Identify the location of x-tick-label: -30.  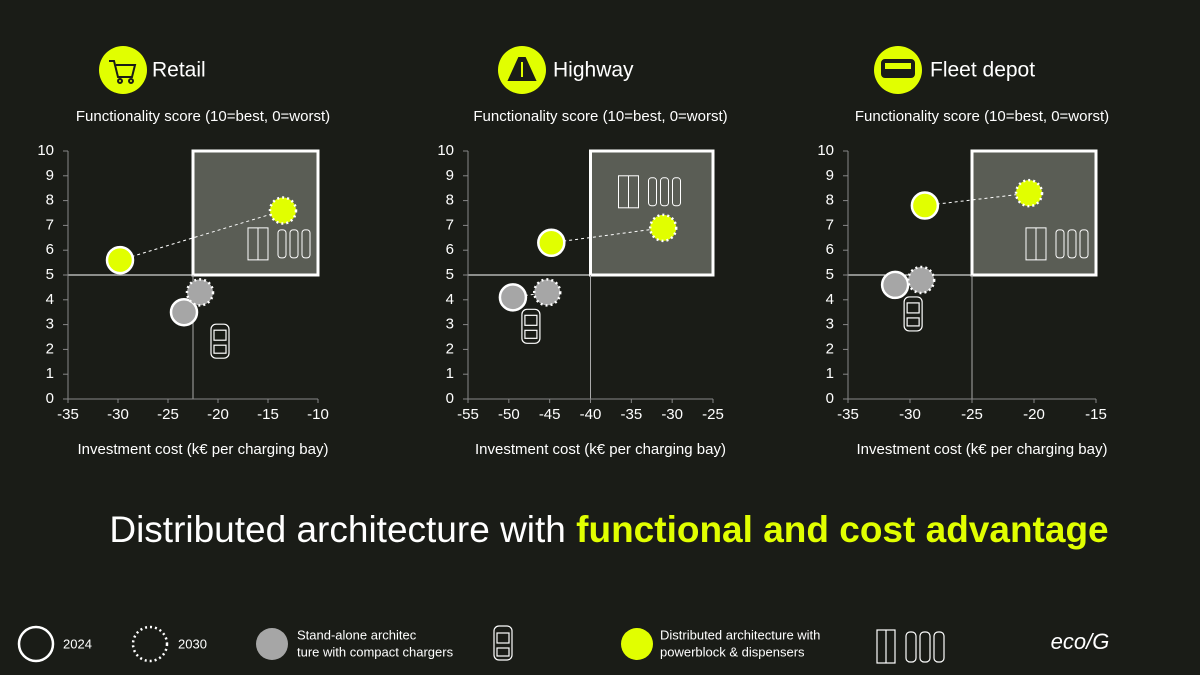
(118, 414).